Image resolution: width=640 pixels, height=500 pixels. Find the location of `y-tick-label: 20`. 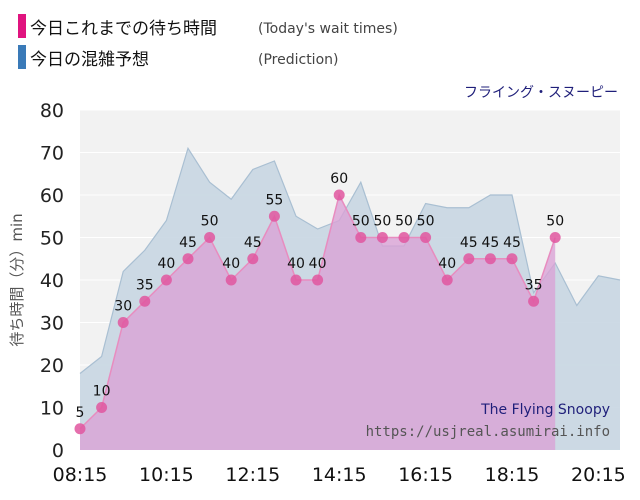

y-tick-label: 20 is located at coordinates (52, 366).